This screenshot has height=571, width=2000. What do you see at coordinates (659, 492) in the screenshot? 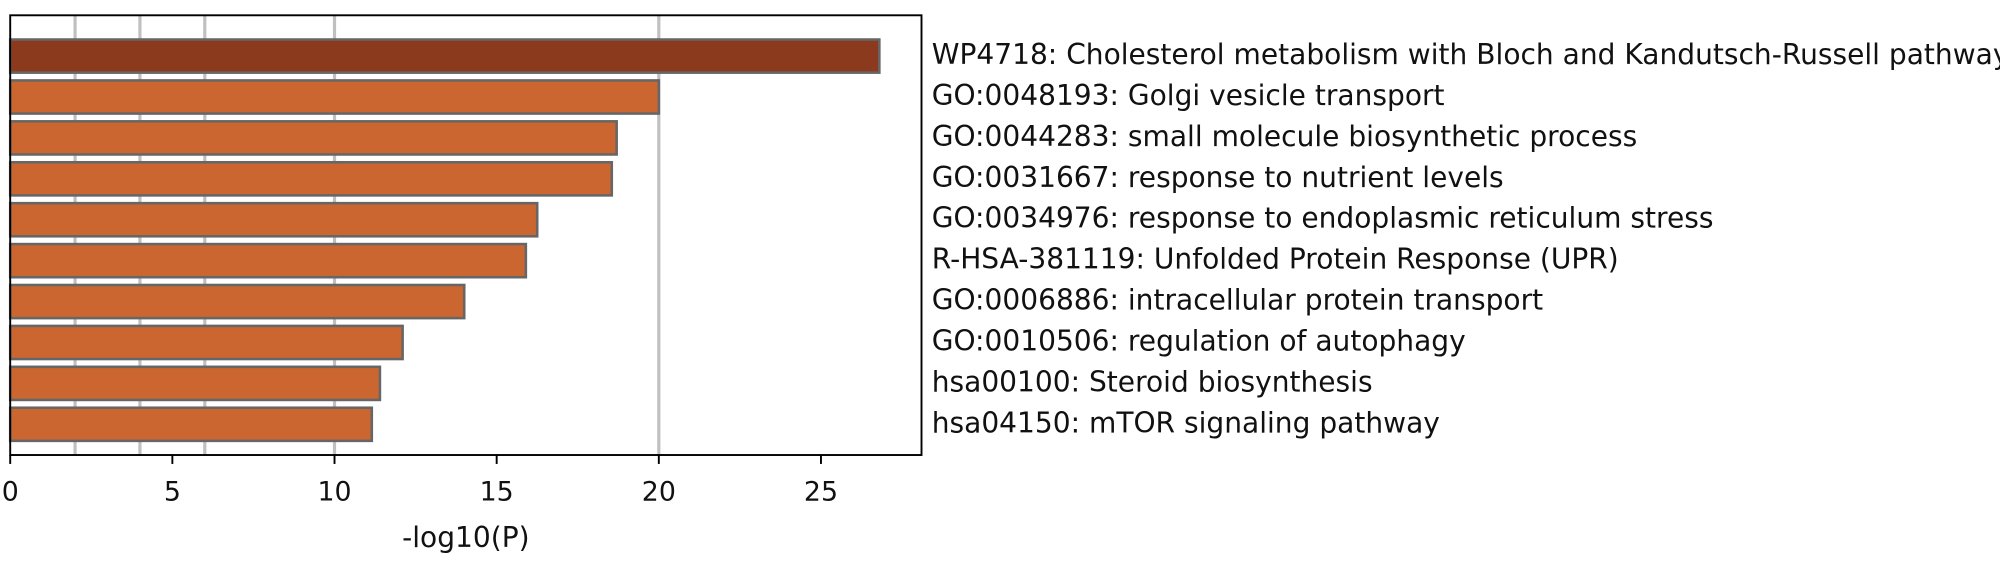
I see `x-tick-label: 20` at bounding box center [659, 492].